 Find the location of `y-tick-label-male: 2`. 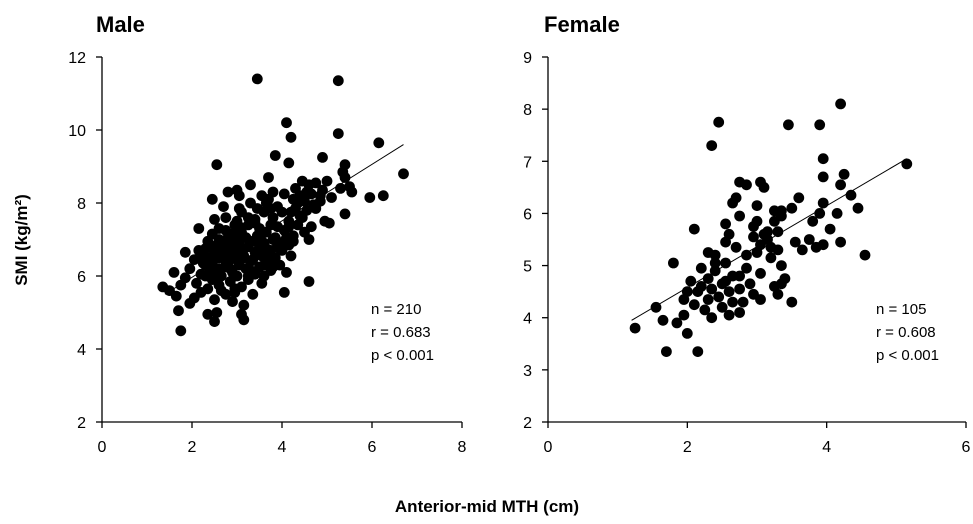

y-tick-label-male: 2 is located at coordinates (81, 423).